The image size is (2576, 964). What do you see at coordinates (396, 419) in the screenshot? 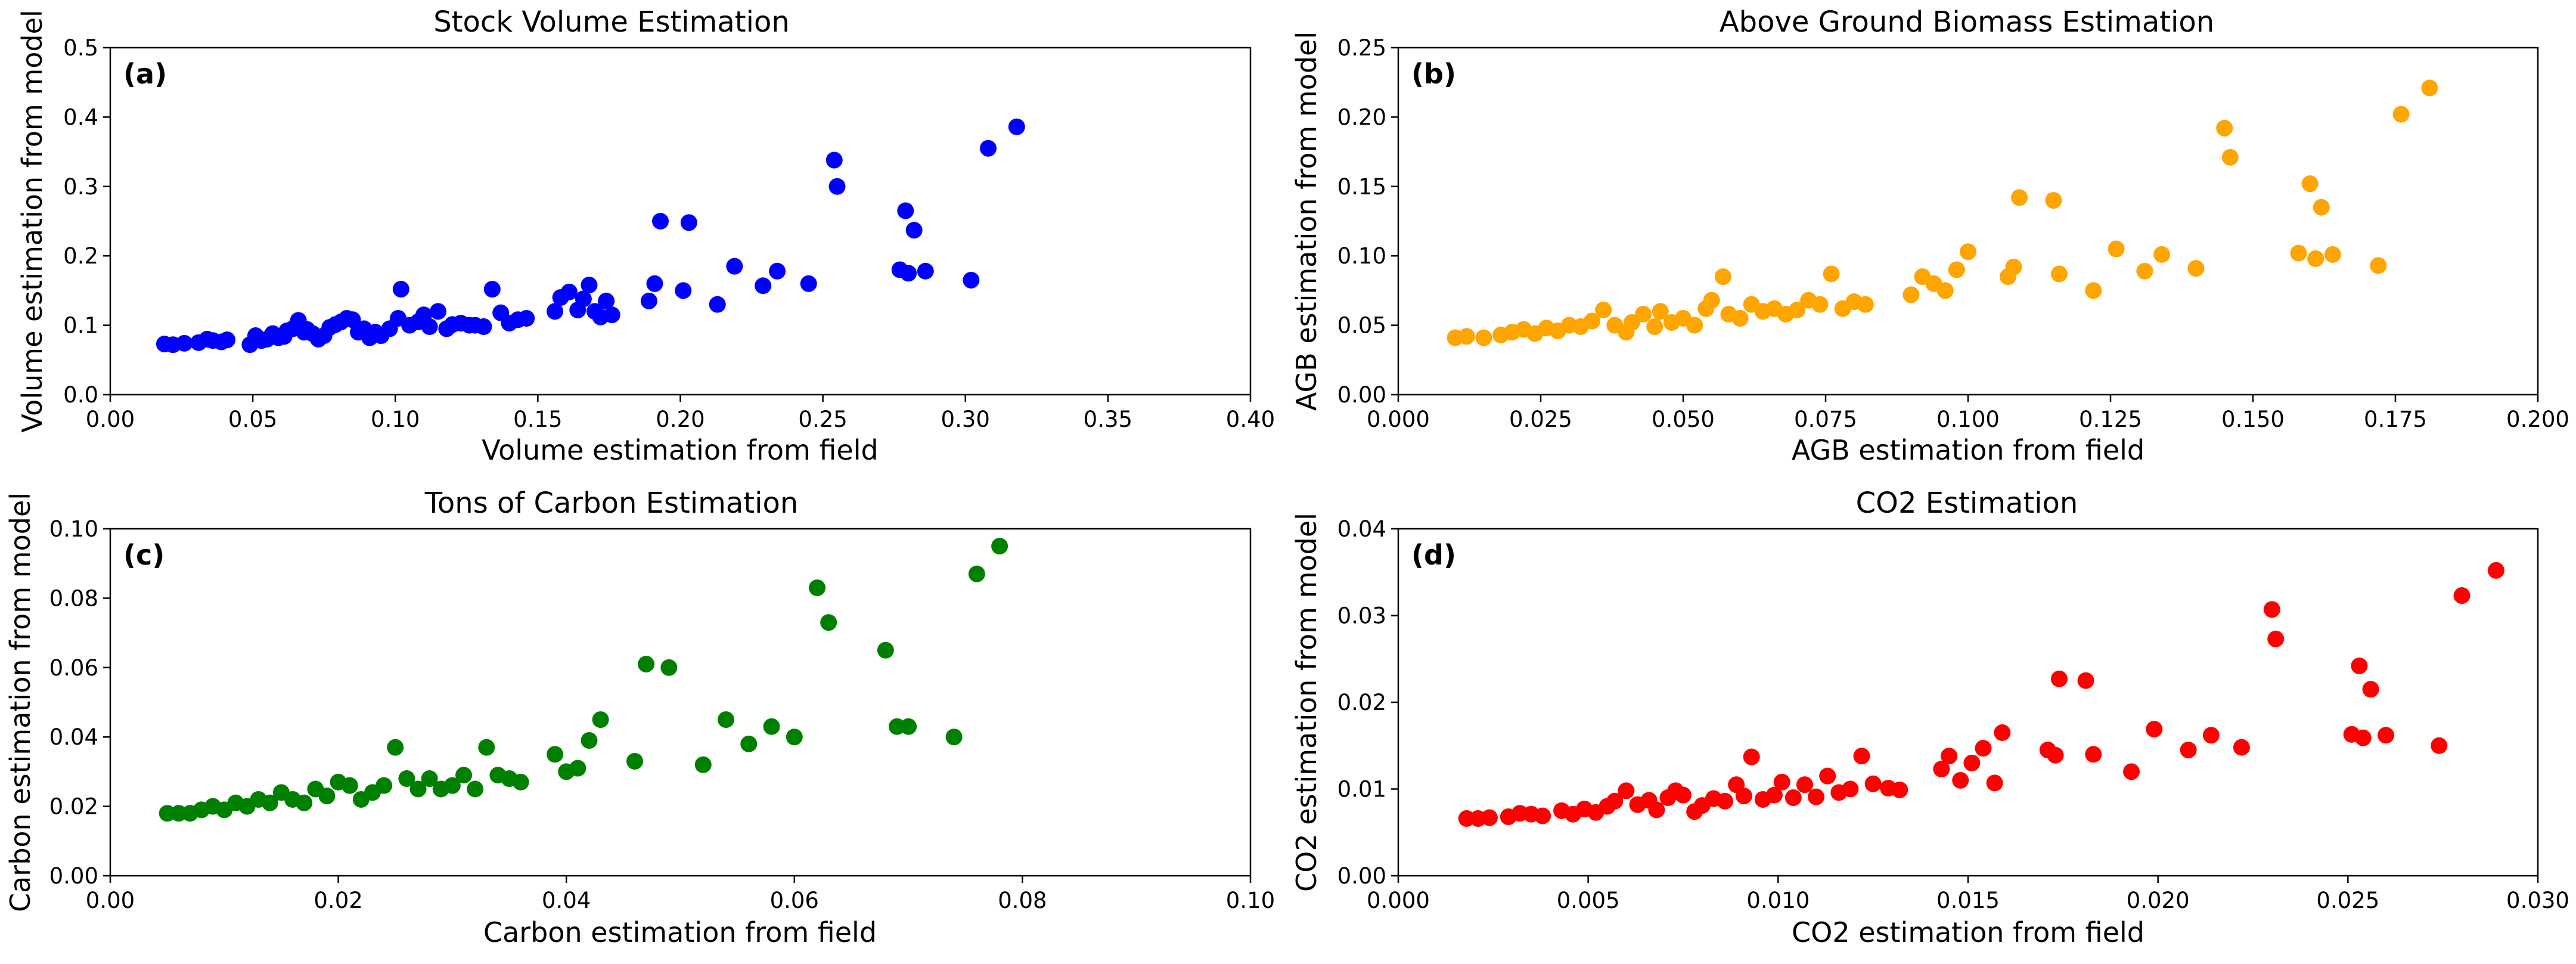
I see `panel-a-xtick-label: 0.10` at bounding box center [396, 419].